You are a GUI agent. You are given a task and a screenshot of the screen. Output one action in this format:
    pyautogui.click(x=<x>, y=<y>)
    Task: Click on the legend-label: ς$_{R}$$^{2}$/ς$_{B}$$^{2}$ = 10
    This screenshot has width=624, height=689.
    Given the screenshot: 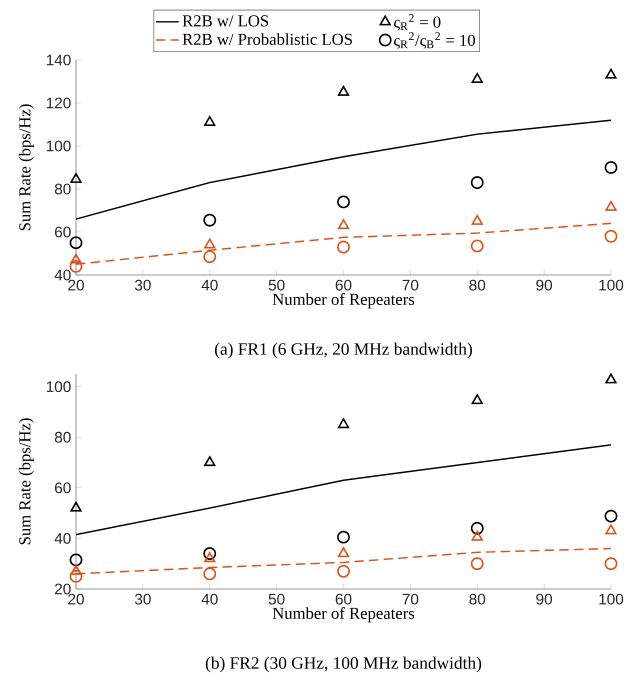 What is the action you would take?
    pyautogui.click(x=434, y=40)
    